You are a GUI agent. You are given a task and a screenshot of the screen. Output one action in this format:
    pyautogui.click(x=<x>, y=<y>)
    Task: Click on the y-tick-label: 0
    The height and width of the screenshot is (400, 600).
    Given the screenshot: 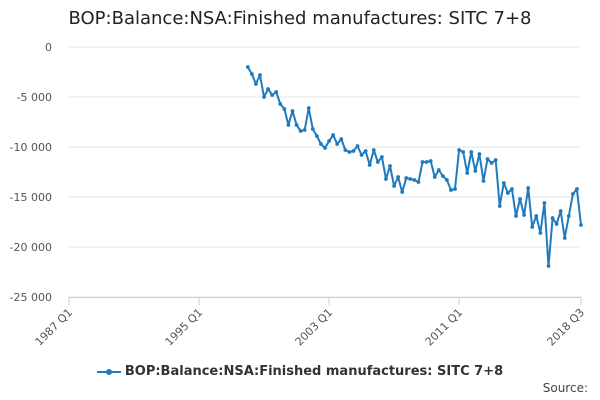 What is the action you would take?
    pyautogui.click(x=48, y=47)
    